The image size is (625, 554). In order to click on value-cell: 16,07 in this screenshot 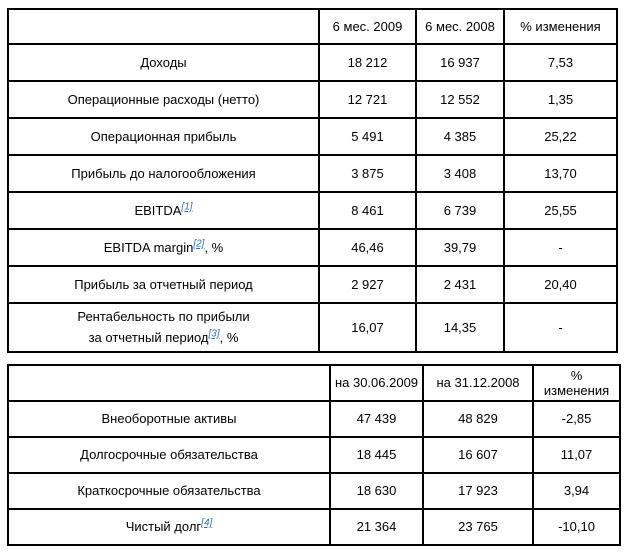, I will do `click(367, 327)`.